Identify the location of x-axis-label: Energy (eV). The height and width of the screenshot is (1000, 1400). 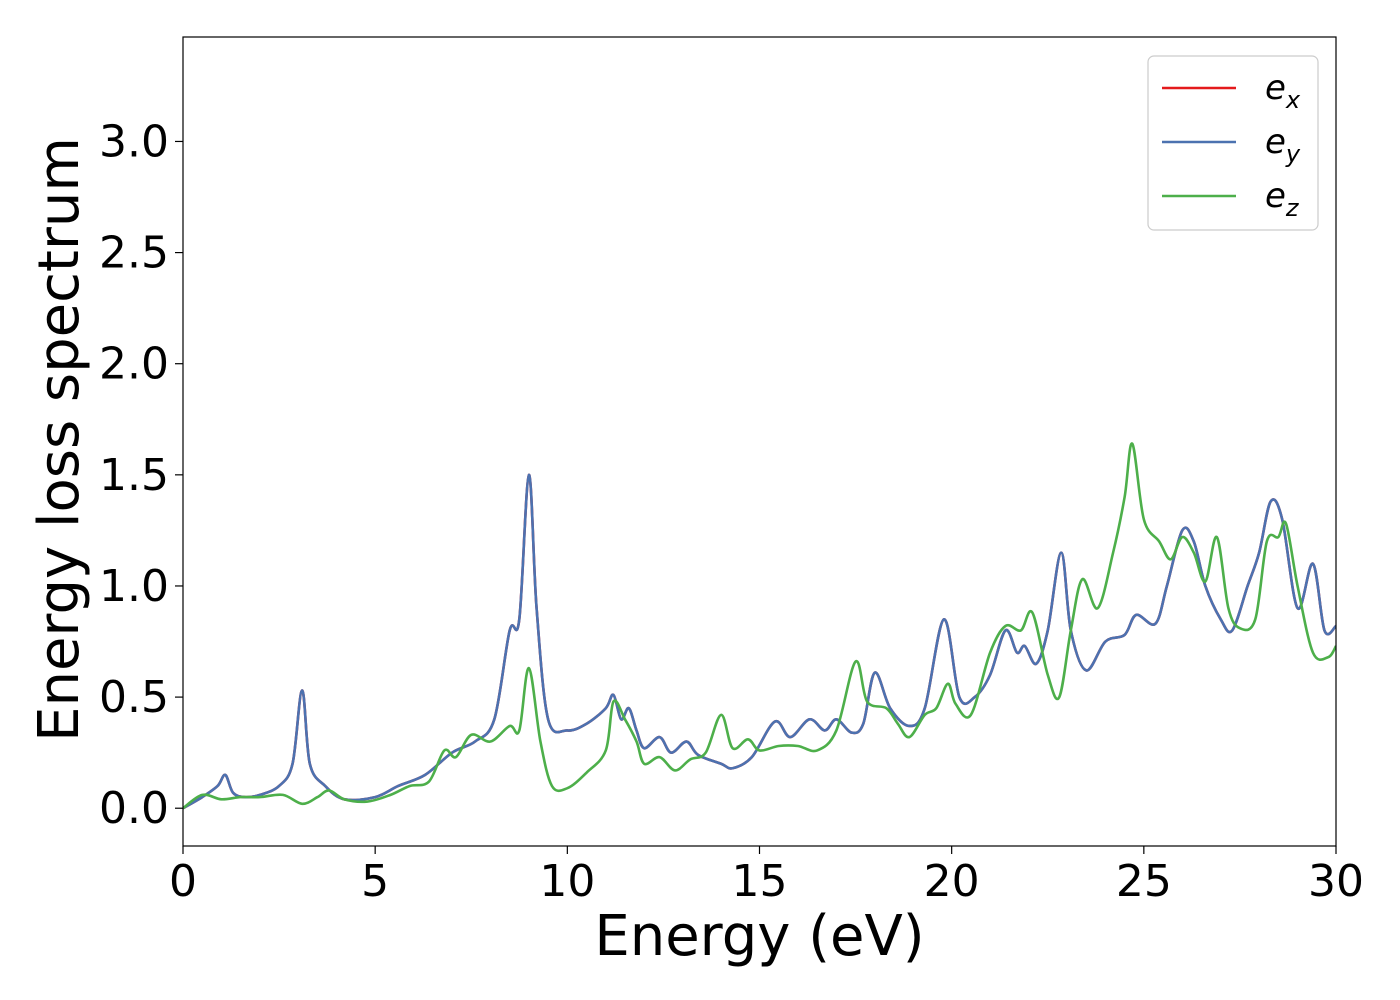
(759, 936).